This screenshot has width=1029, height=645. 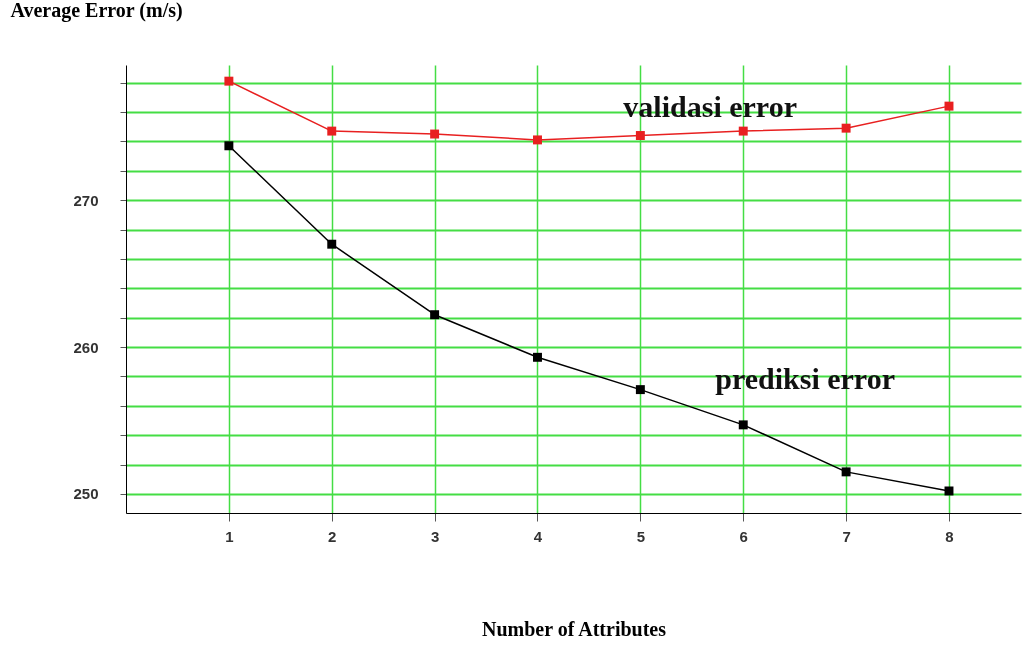 What do you see at coordinates (538, 536) in the screenshot?
I see `x-tick-label: 4` at bounding box center [538, 536].